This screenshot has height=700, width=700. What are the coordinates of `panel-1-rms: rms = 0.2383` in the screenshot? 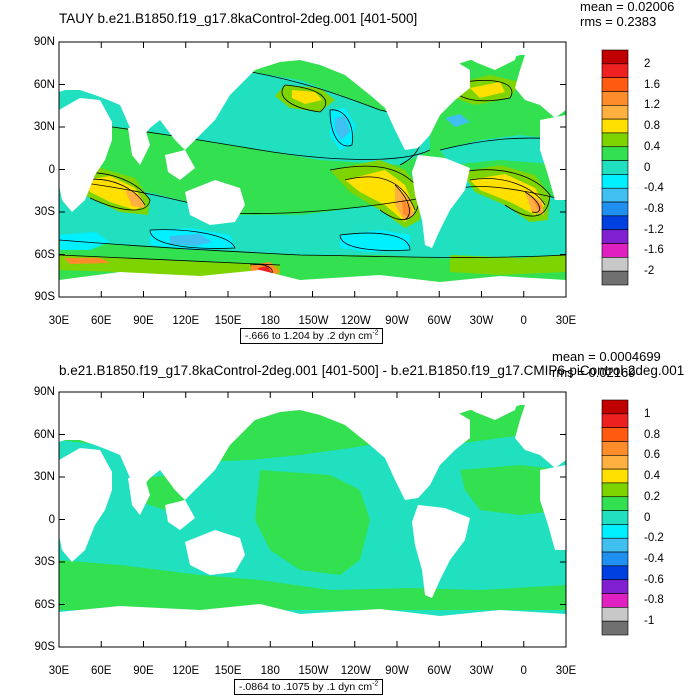 It's located at (618, 21).